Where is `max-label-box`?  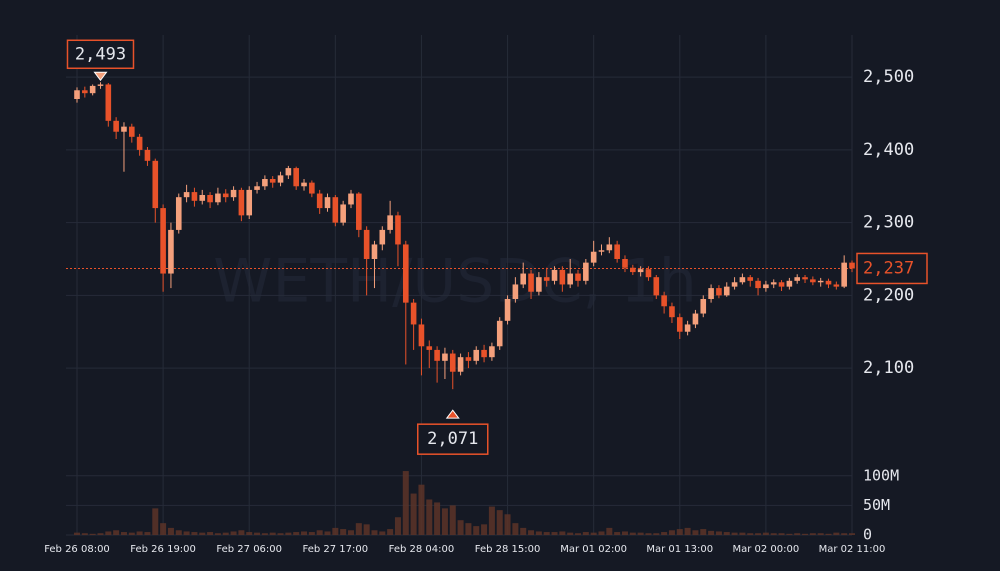
max-label-box is located at coordinates (100, 54).